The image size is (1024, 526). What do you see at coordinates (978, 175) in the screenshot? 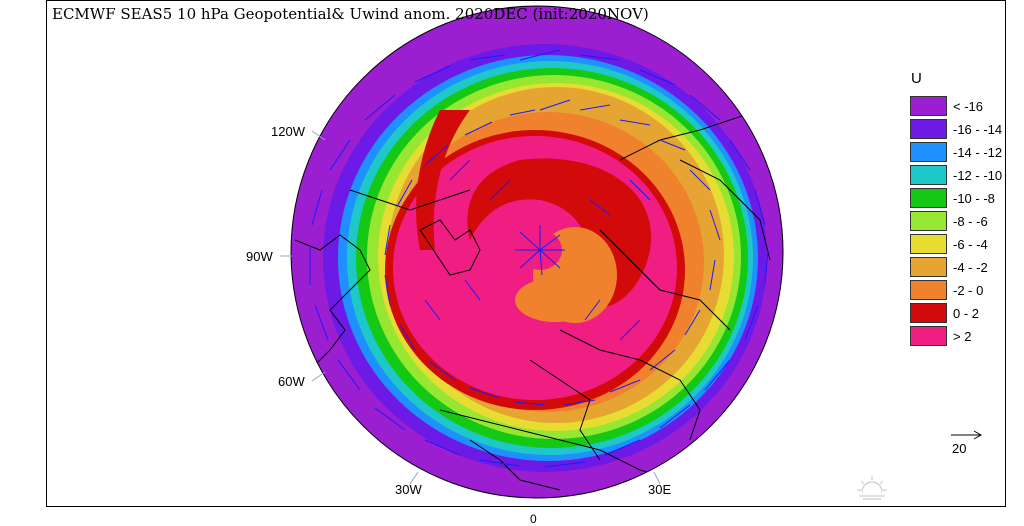
I see `legend-label: -12 - -10` at bounding box center [978, 175].